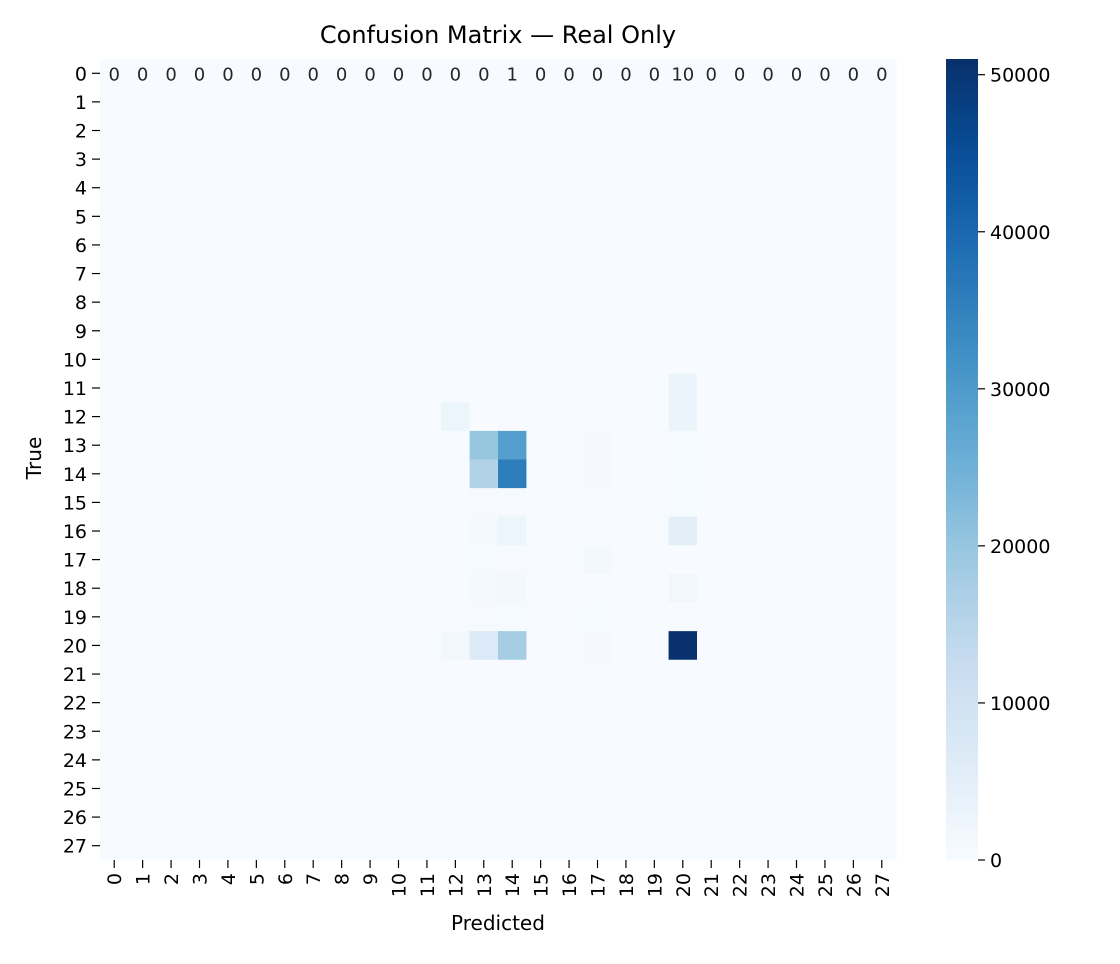  Describe the element at coordinates (75, 360) in the screenshot. I see `y-tick-label-10: 10` at that location.